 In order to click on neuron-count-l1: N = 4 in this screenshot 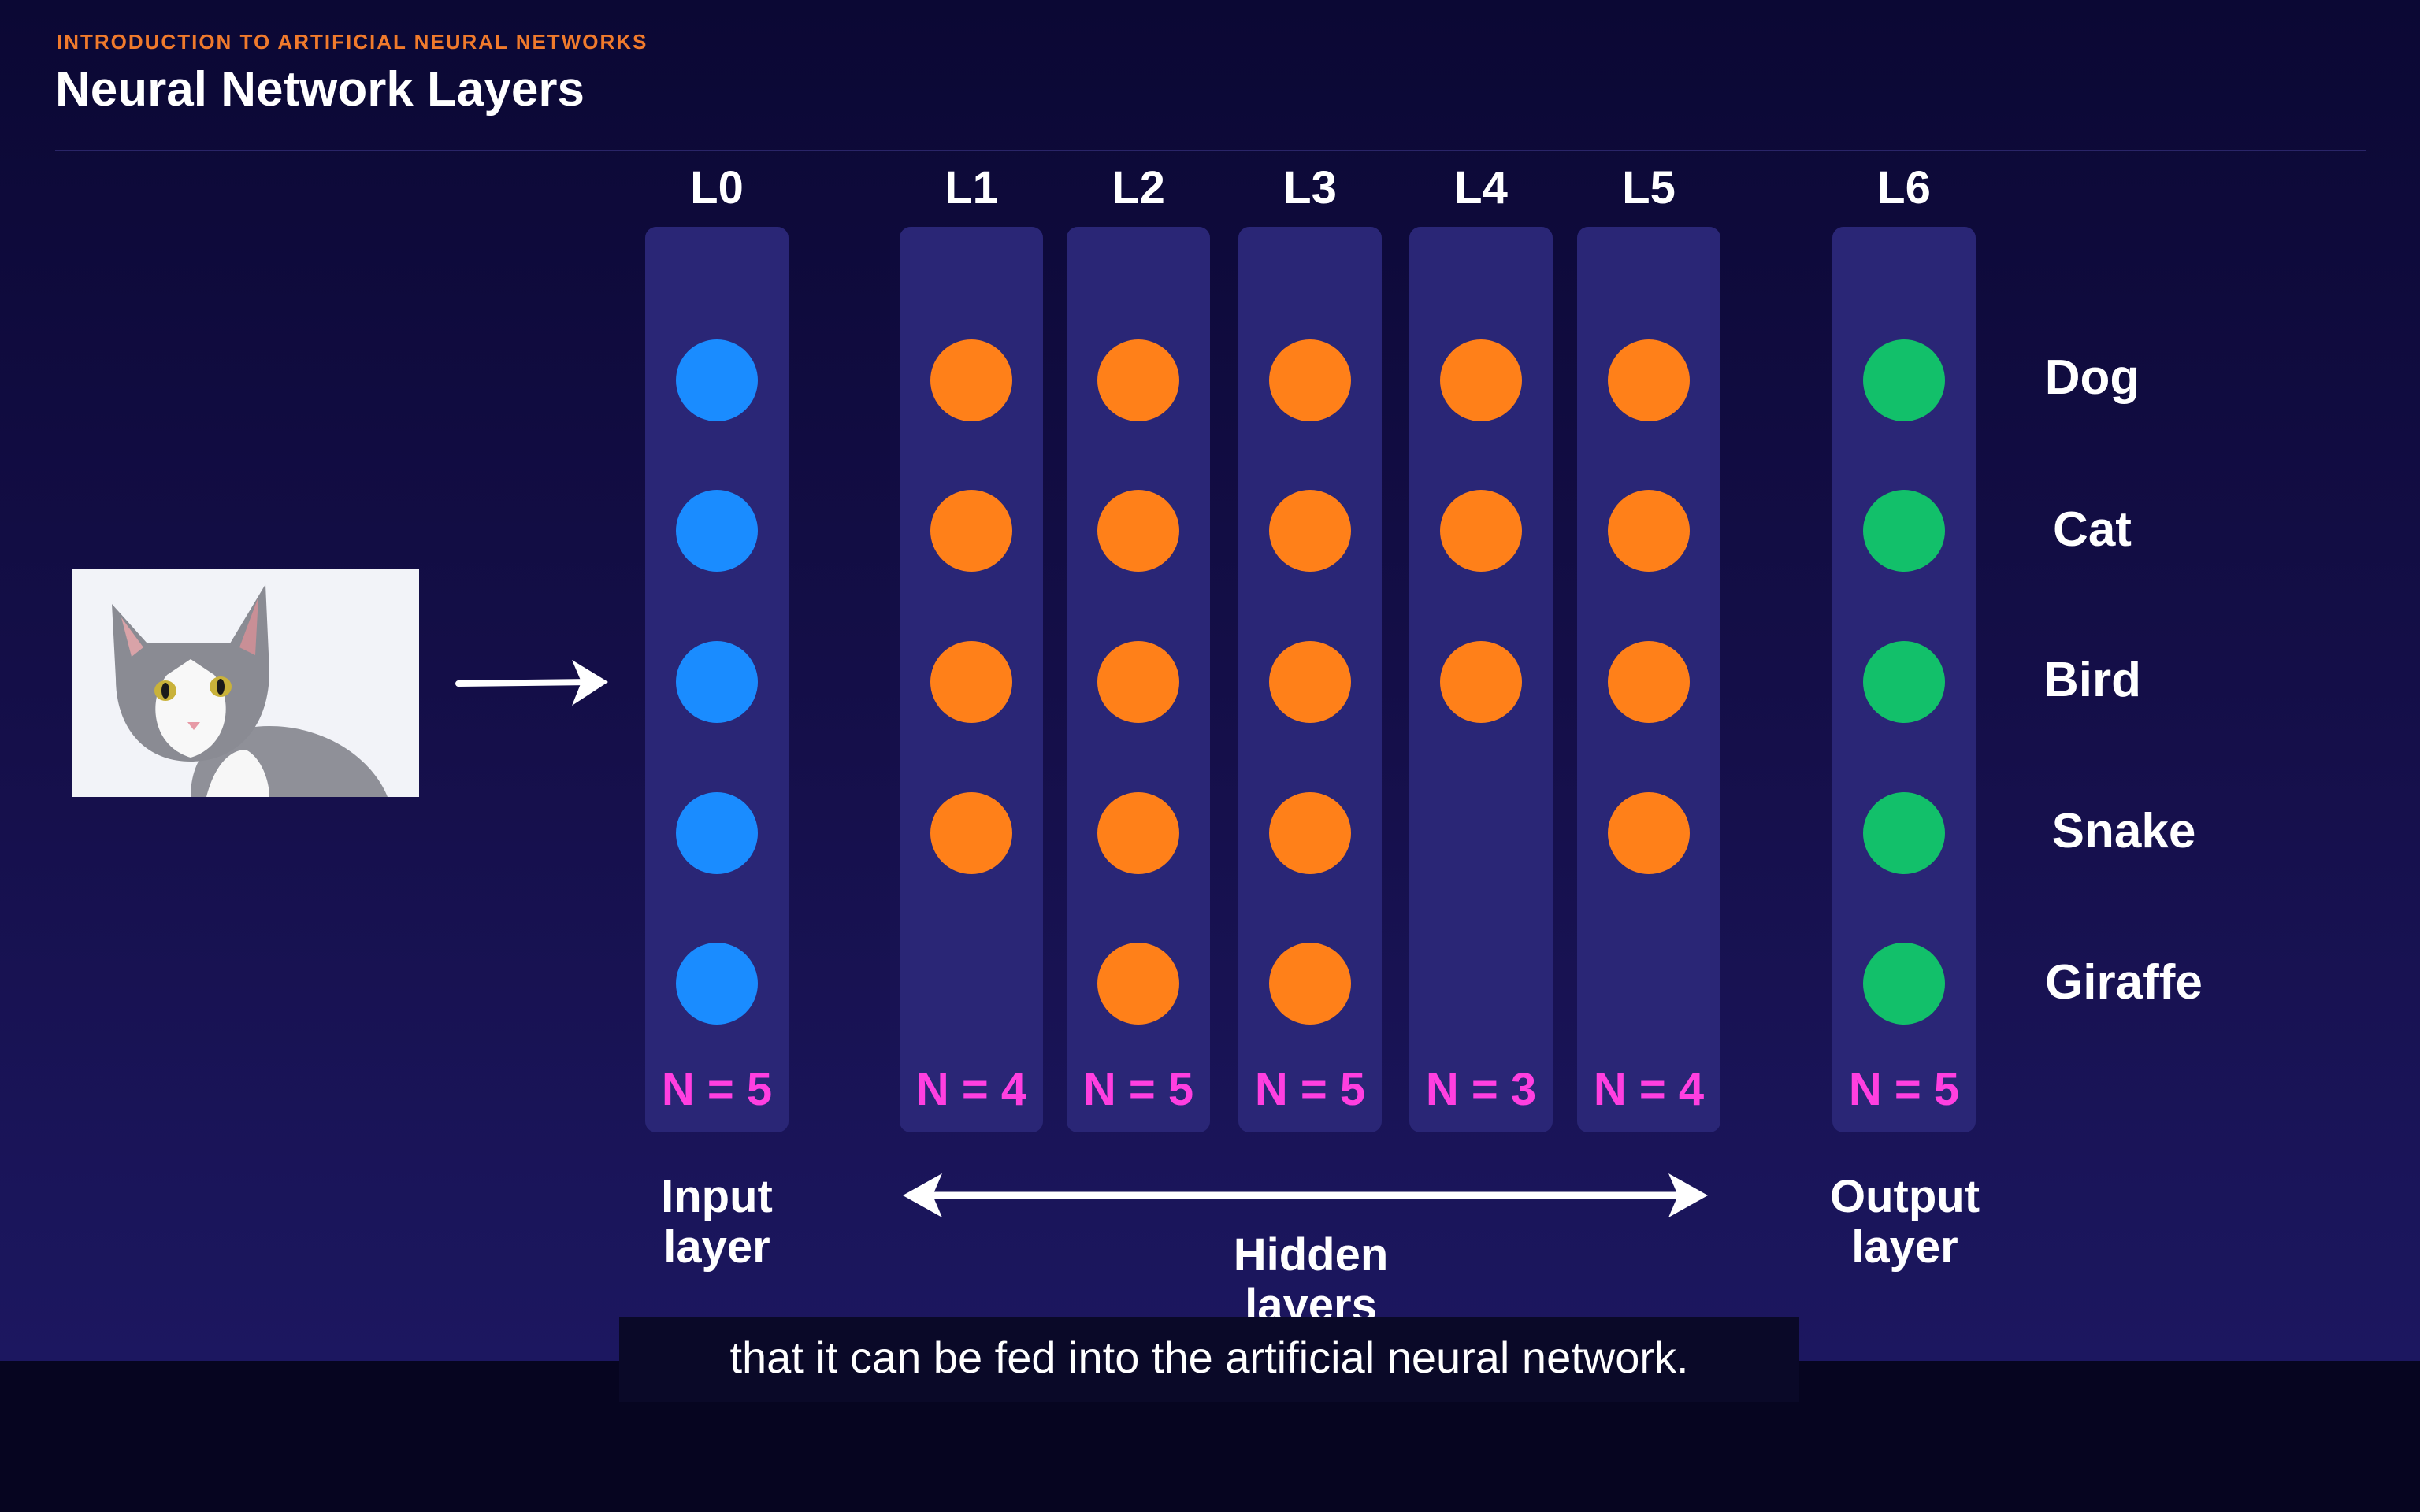, I will do `click(971, 1089)`.